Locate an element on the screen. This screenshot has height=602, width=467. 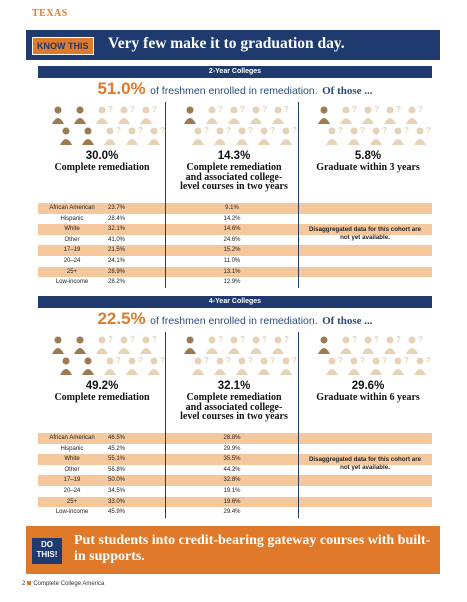
gateway-value: 11.0% is located at coordinates (232, 261).